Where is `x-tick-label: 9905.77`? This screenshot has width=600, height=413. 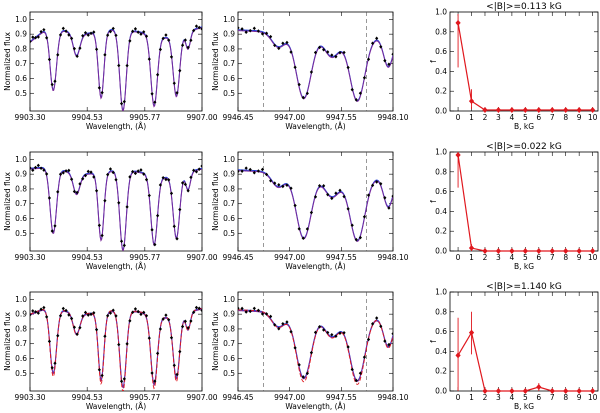 x-tick-label: 9905.77 is located at coordinates (144, 397).